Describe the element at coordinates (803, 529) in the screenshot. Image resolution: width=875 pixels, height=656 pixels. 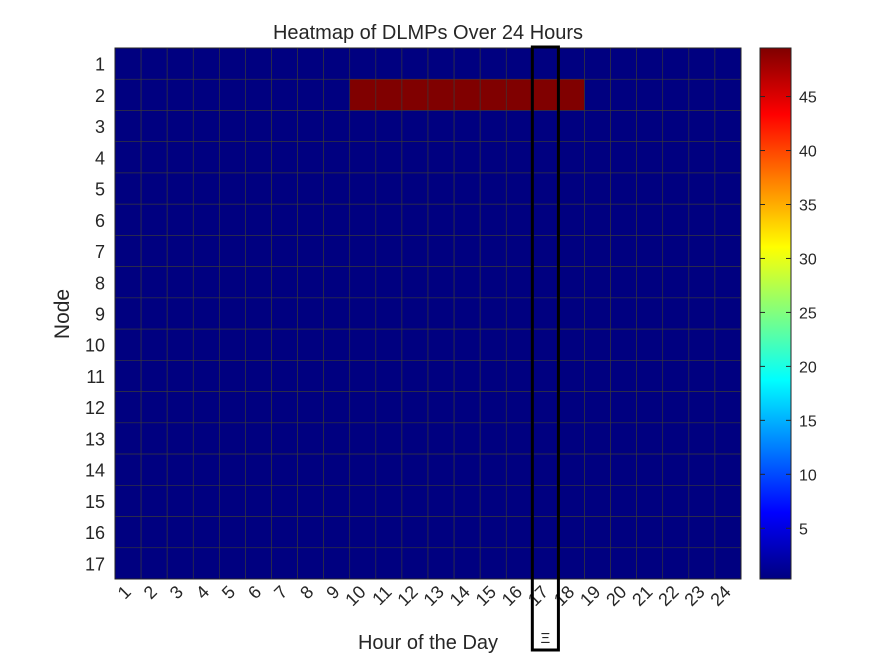
I see `colorbar-tick-label: 5` at that location.